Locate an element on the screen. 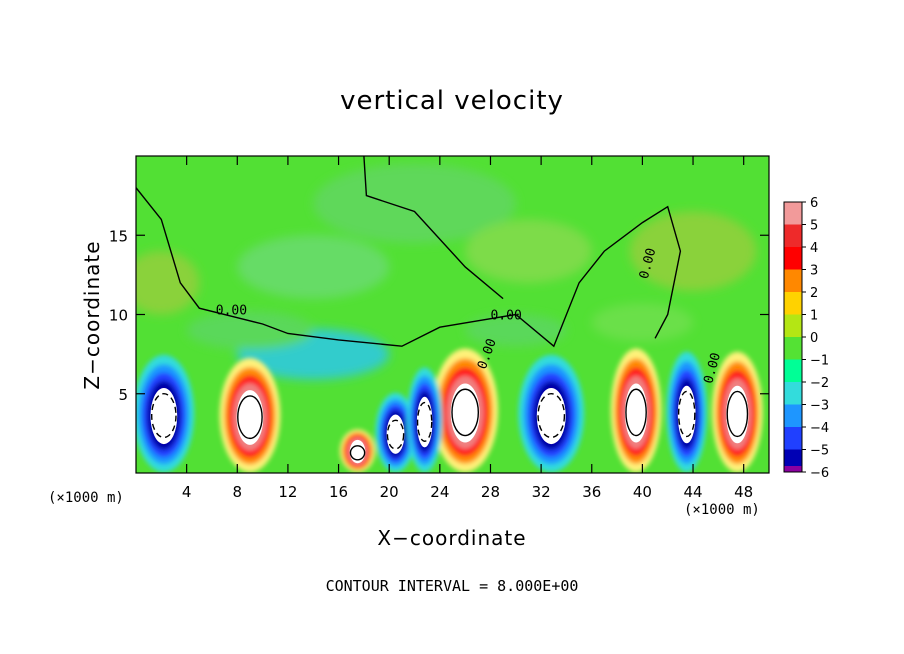  x-tick-label: 28 is located at coordinates (490, 492).